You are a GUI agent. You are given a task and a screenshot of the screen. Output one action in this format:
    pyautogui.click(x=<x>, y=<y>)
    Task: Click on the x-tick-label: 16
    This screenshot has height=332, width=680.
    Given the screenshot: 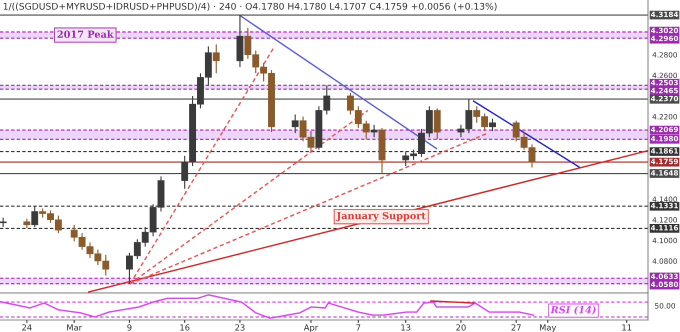 What is the action you would take?
    pyautogui.click(x=185, y=327)
    